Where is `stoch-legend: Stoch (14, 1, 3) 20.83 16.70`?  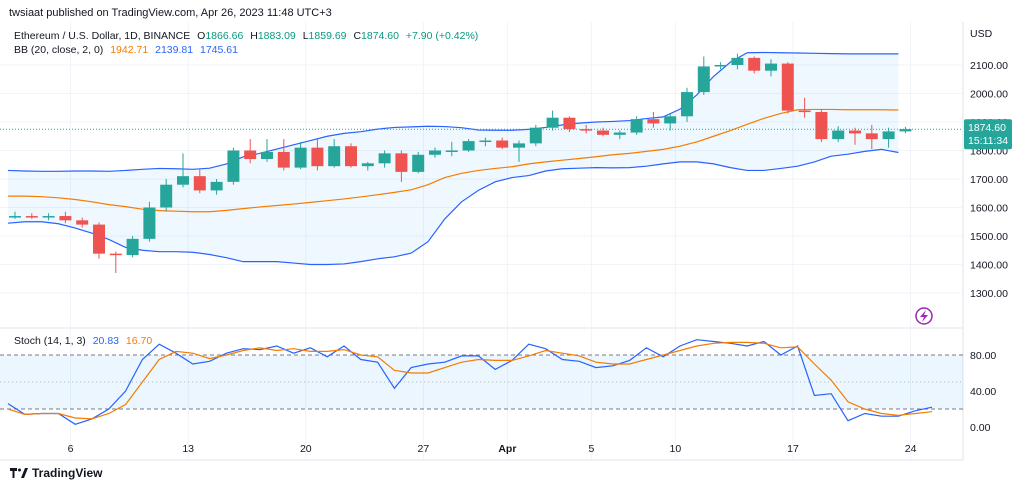
stoch-legend: Stoch (14, 1, 3) 20.83 16.70 is located at coordinates (85, 341).